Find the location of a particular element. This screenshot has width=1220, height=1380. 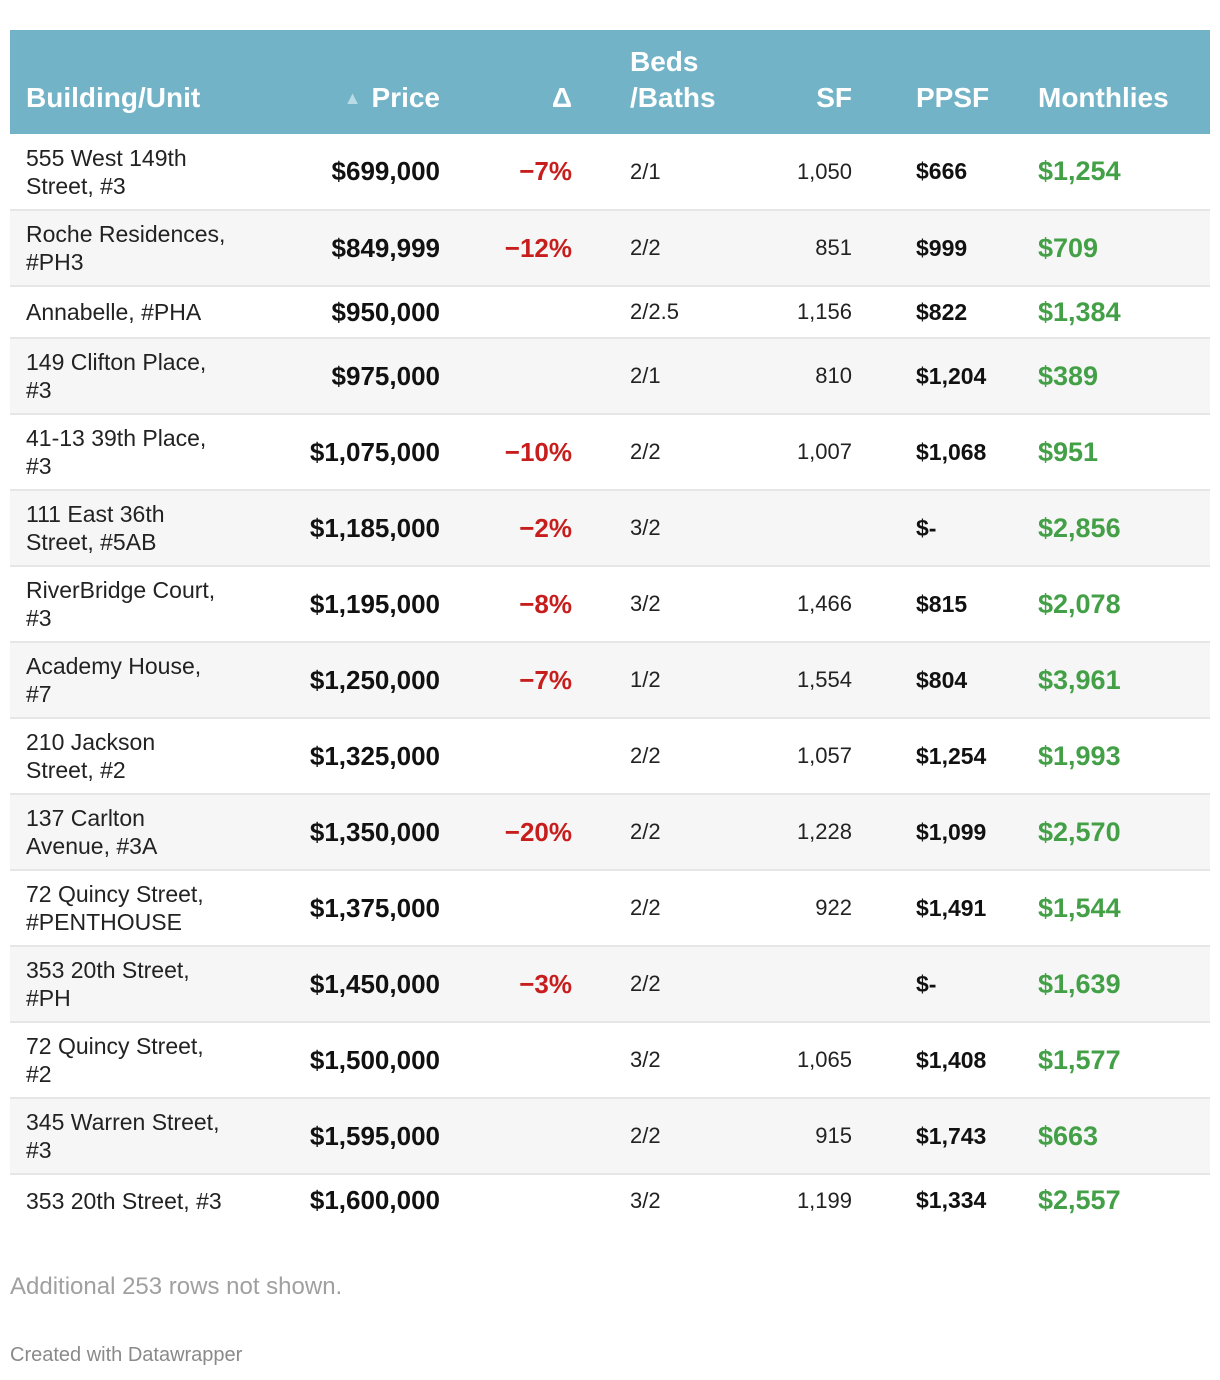

cell-ppsf: $666 is located at coordinates (942, 171).